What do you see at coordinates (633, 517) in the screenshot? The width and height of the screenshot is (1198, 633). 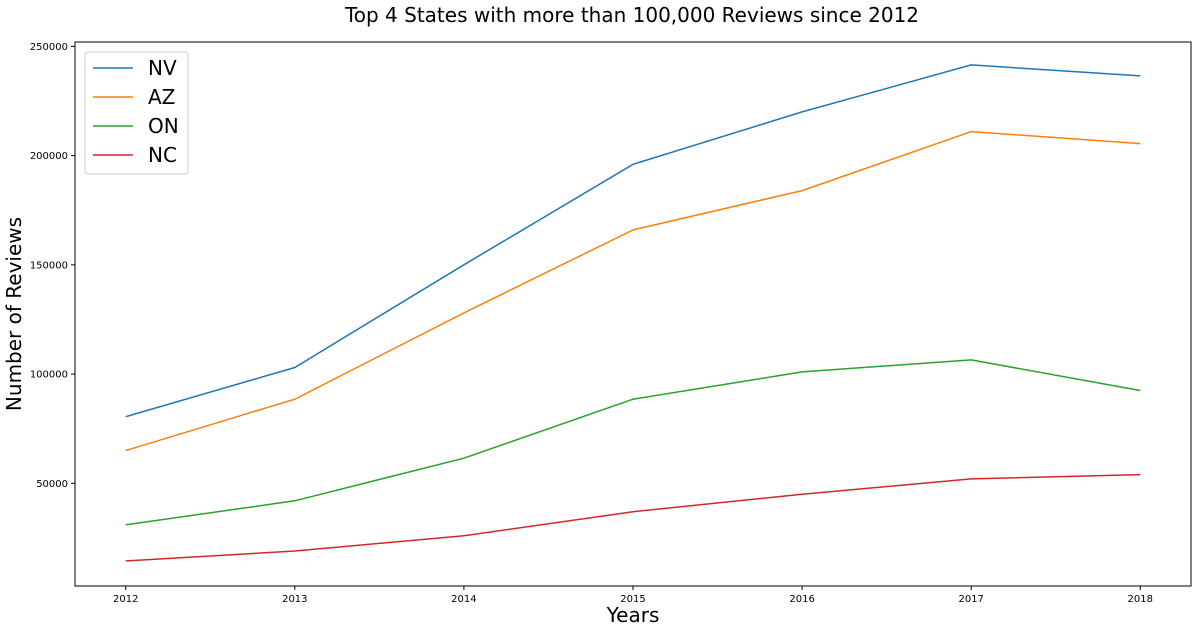 I see `series-line-nc` at bounding box center [633, 517].